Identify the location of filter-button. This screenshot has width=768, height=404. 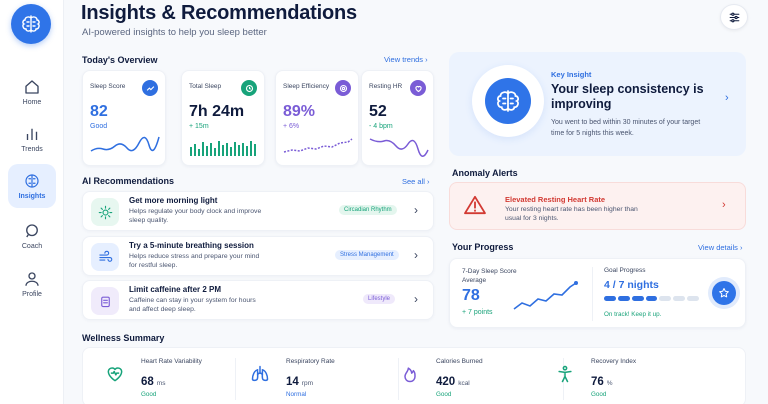
(734, 17).